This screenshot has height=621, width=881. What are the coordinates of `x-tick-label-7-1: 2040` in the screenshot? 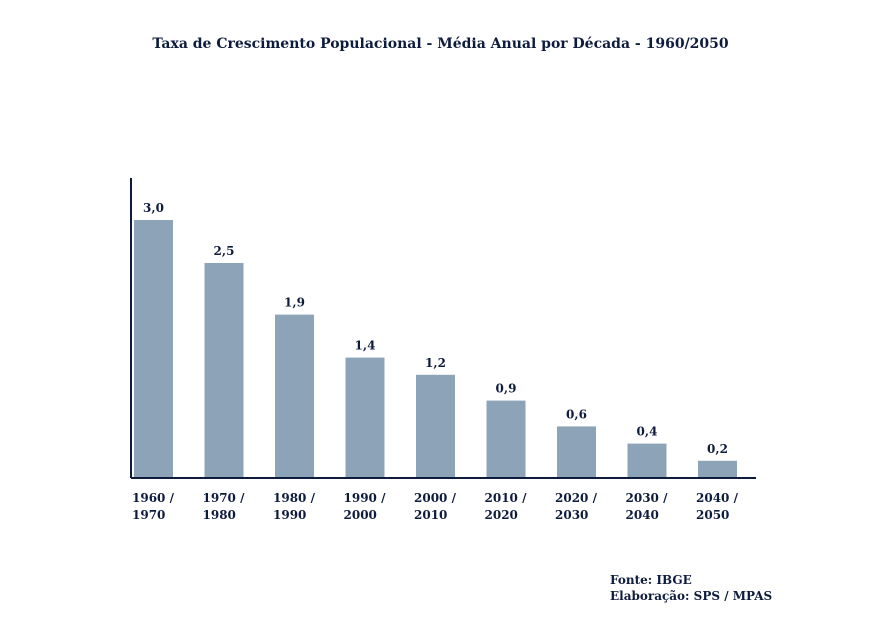 It's located at (642, 515).